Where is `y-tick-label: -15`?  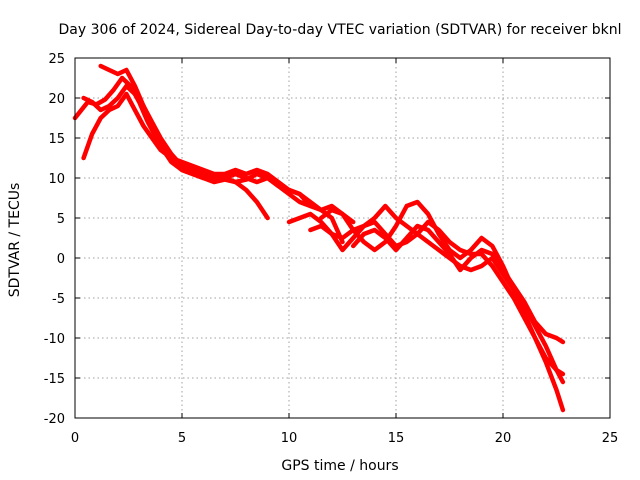 y-tick-label: -15 is located at coordinates (54, 379).